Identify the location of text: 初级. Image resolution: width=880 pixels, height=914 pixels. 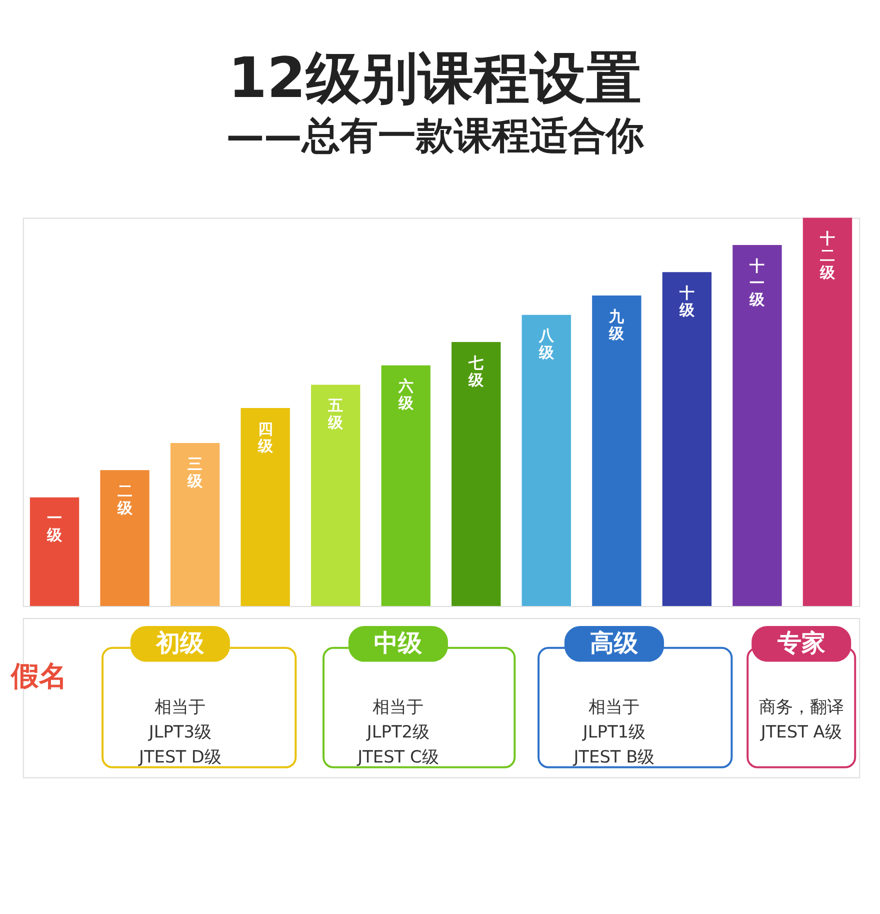
(180, 642).